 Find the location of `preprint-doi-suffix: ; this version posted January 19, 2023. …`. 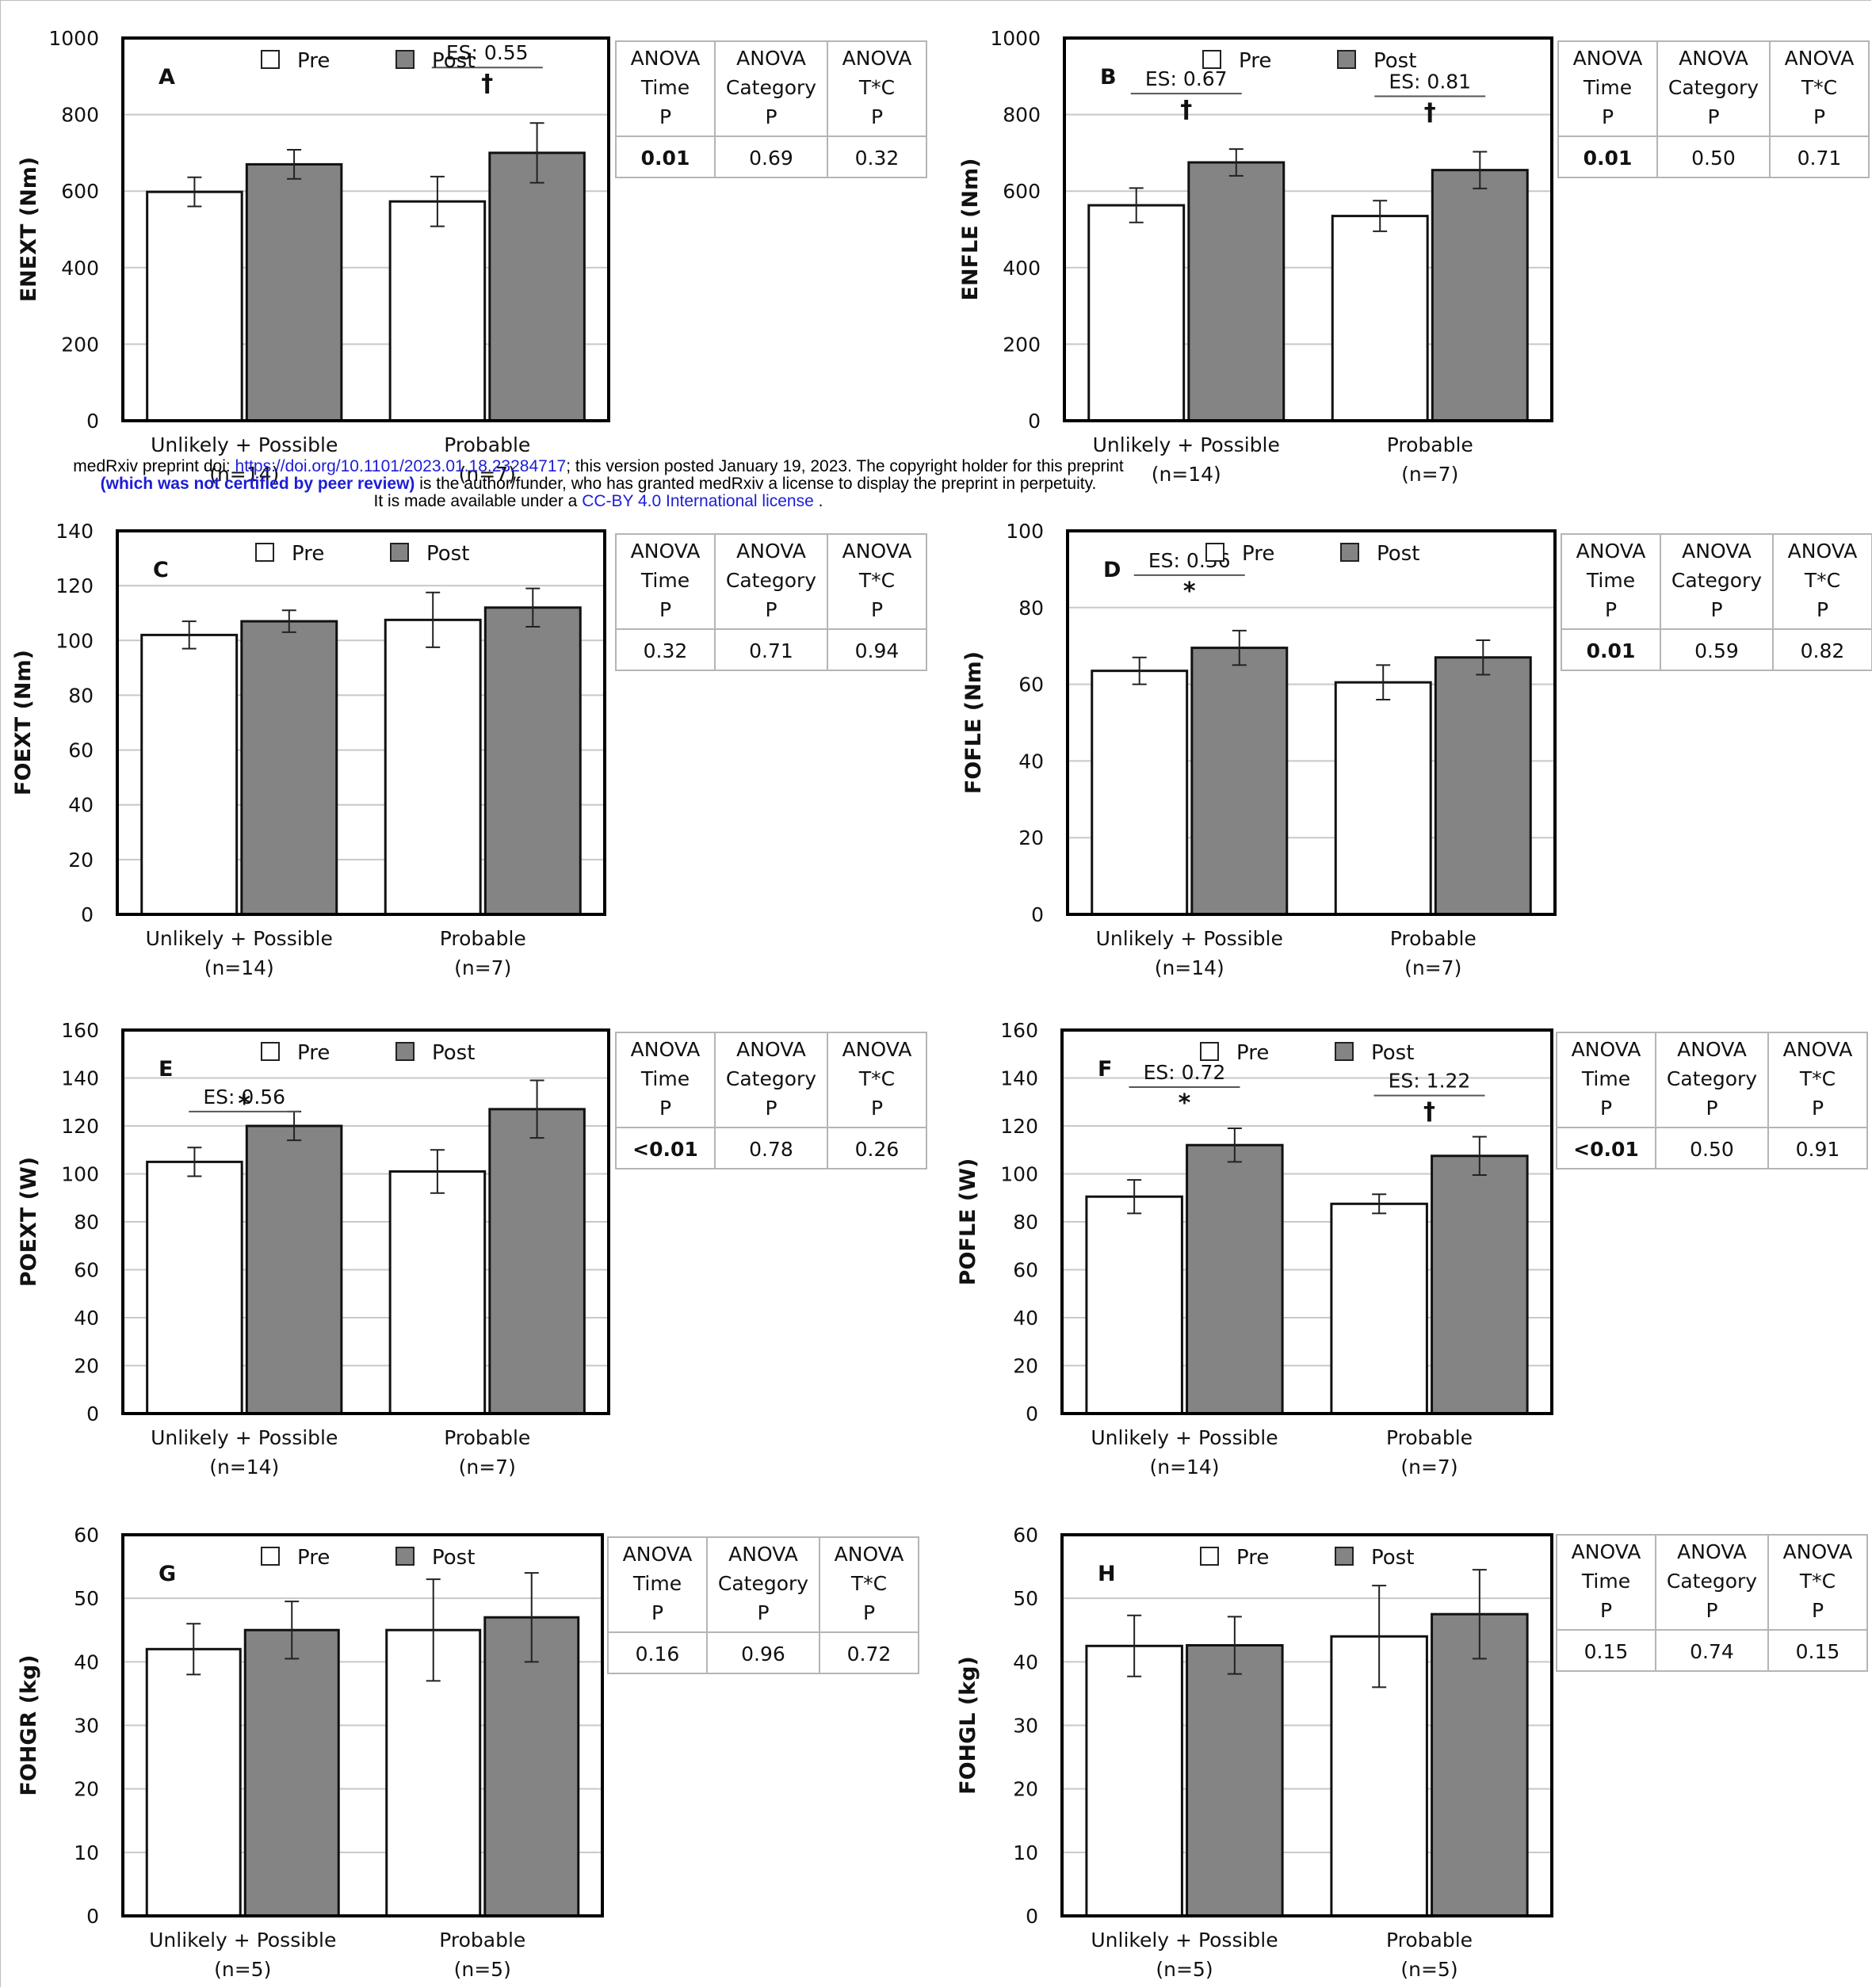

preprint-doi-suffix: ; this version posted January 19, 2023. … is located at coordinates (845, 466).